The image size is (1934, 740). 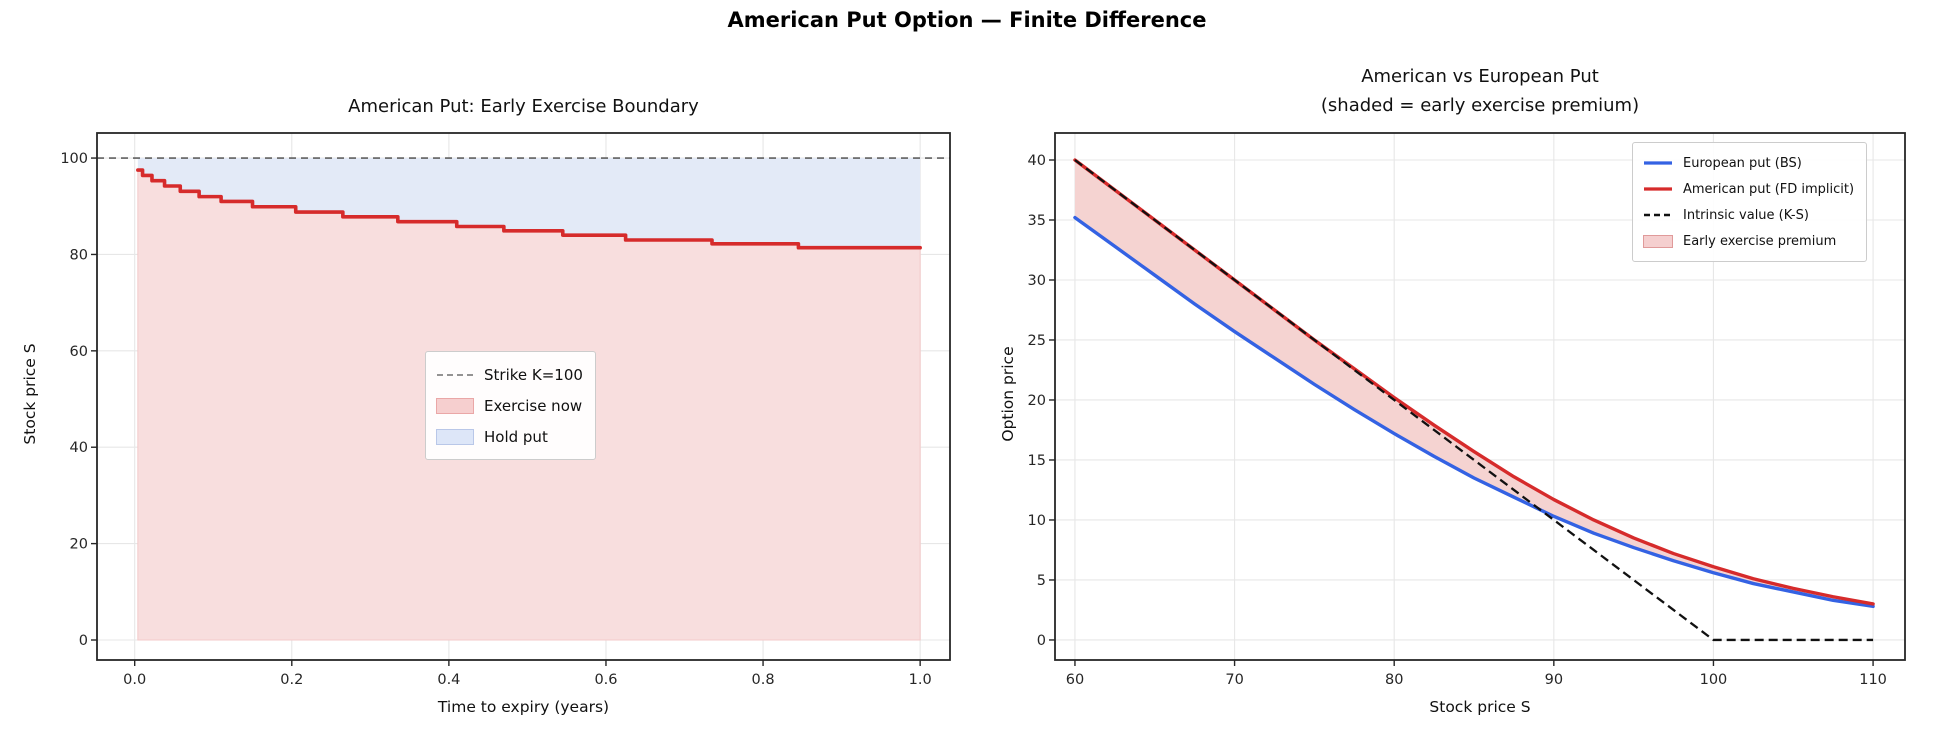 I want to click on legend-item-american-put: American put (FD implicit), so click(x=1748, y=189).